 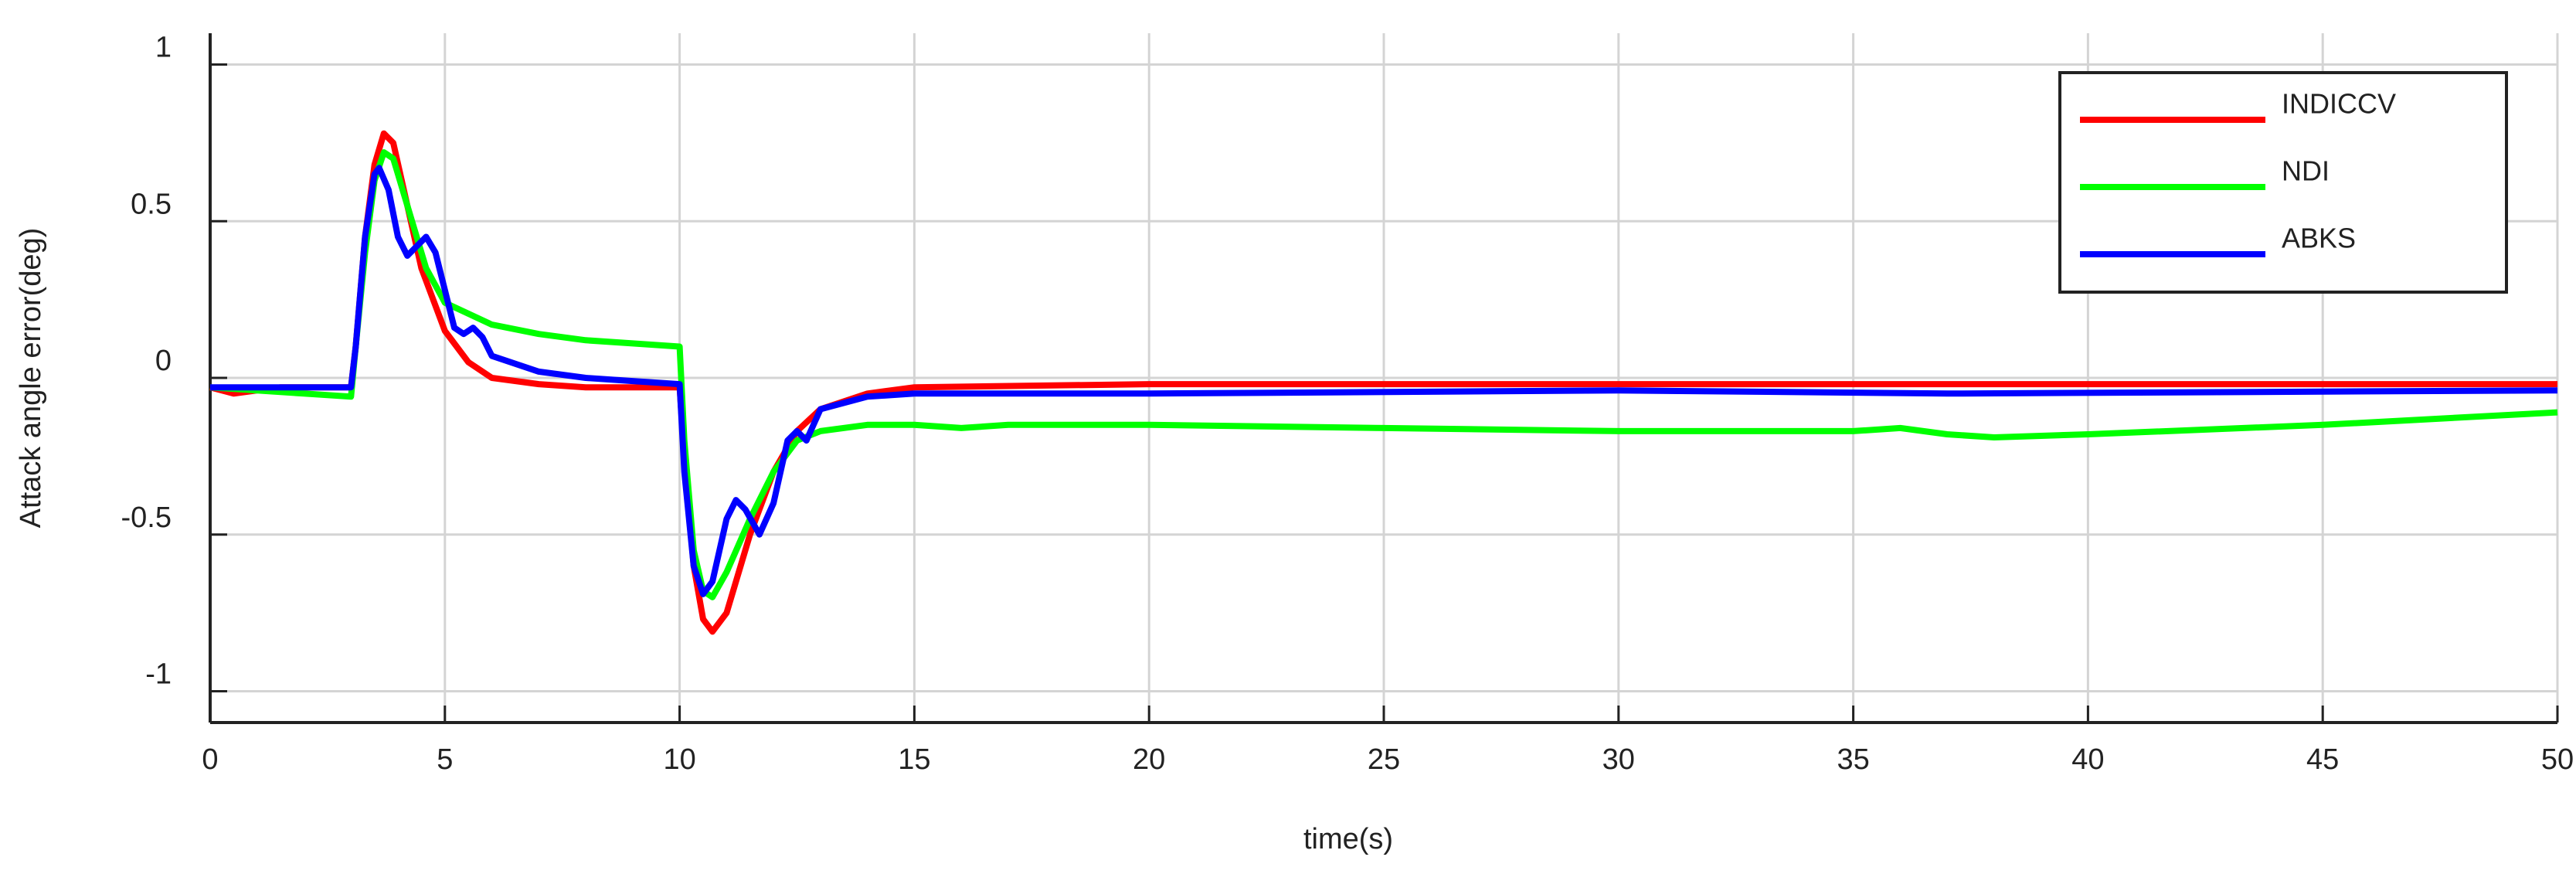 What do you see at coordinates (2322, 759) in the screenshot?
I see `x-tick-label: 45` at bounding box center [2322, 759].